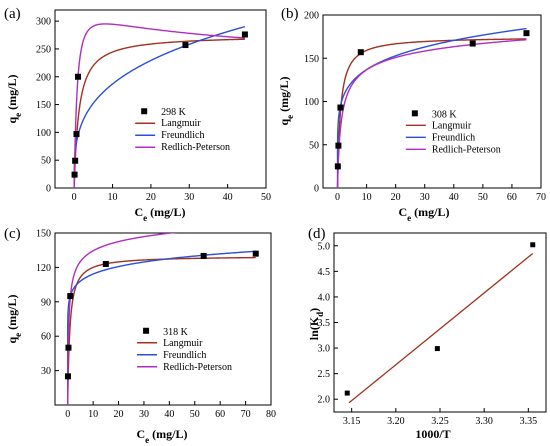 The height and width of the screenshot is (446, 550). Describe the element at coordinates (12, 14) in the screenshot. I see `panel-label: (a)` at that location.